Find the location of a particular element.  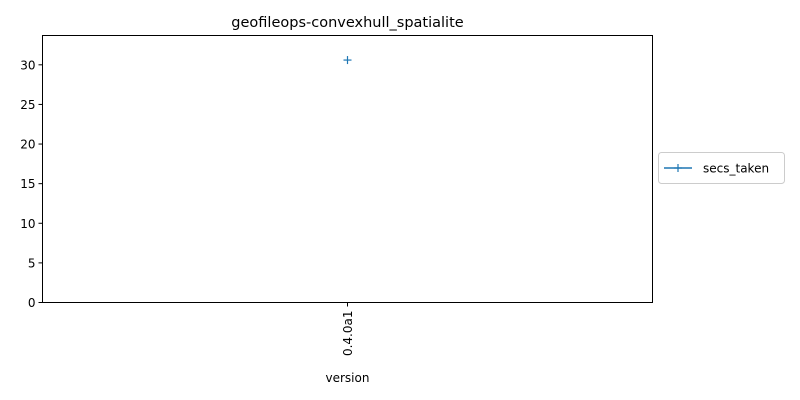

data-point is located at coordinates (347, 60).